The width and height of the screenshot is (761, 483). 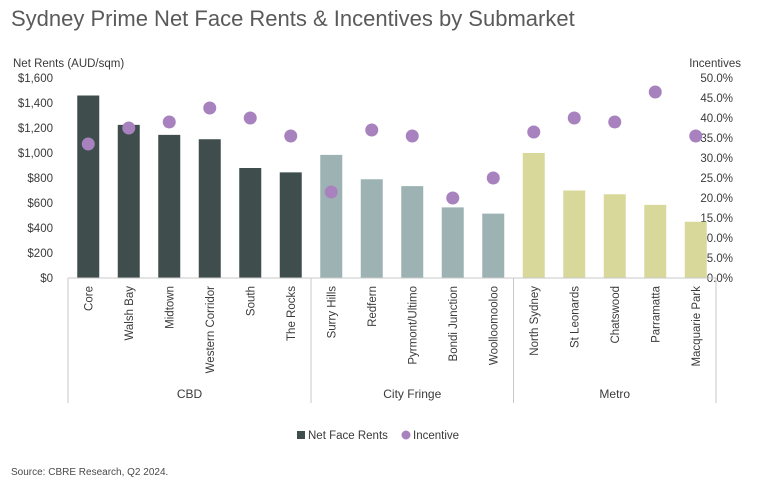 I want to click on x-tick-label-surry-hills: Surry Hills, so click(x=332, y=312).